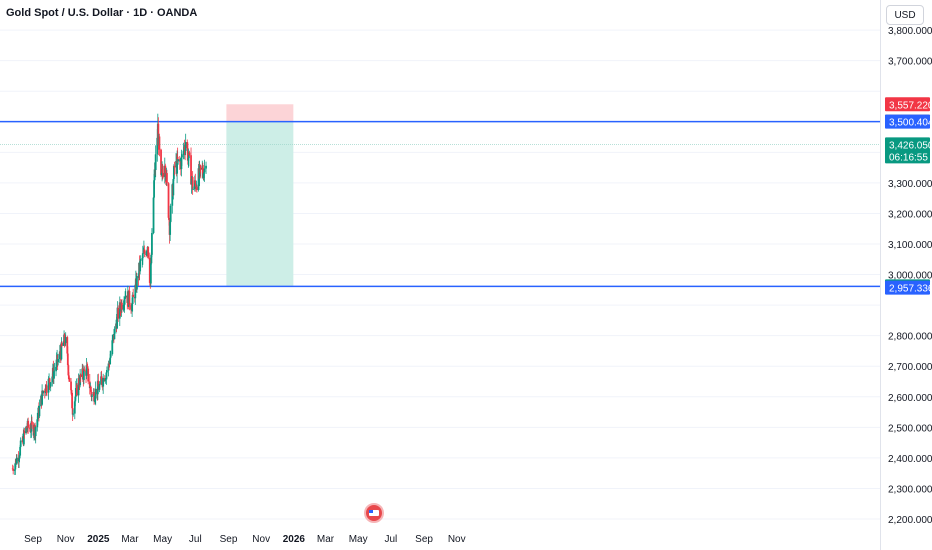 Image resolution: width=932 pixels, height=550 pixels. What do you see at coordinates (294, 539) in the screenshot?
I see `x-tick-label: 2026` at bounding box center [294, 539].